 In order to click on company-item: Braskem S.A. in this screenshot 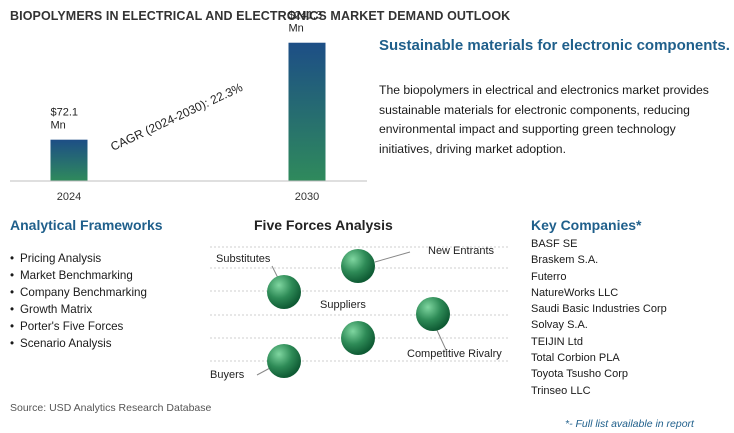, I will do `click(565, 260)`.